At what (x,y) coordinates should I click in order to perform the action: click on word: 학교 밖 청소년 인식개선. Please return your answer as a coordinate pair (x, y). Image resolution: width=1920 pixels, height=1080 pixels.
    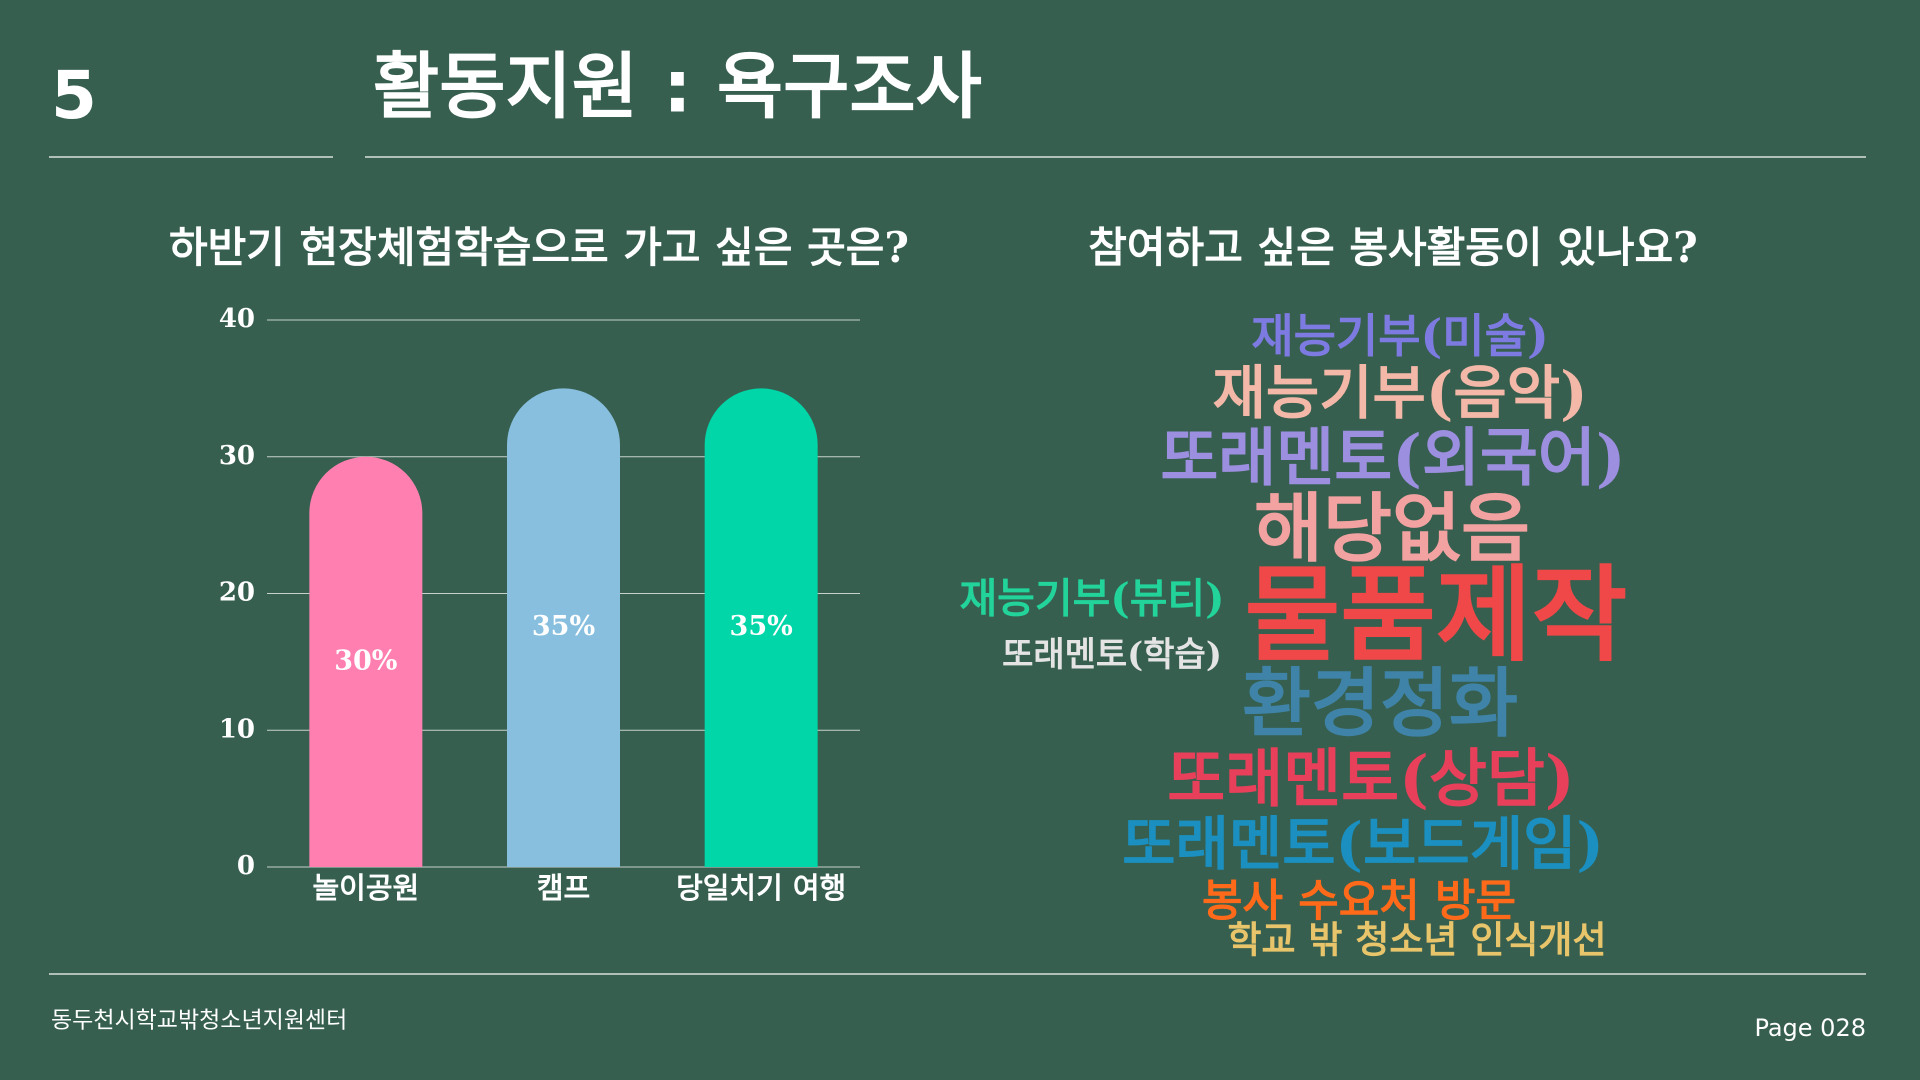
    Looking at the image, I should click on (1416, 940).